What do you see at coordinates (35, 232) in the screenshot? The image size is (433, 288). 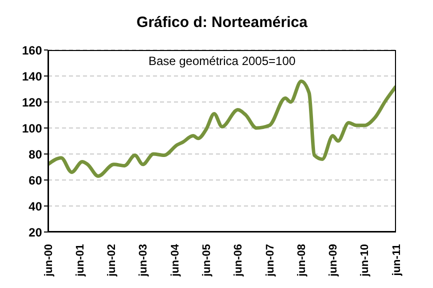 I see `y-tick-label: 20` at bounding box center [35, 232].